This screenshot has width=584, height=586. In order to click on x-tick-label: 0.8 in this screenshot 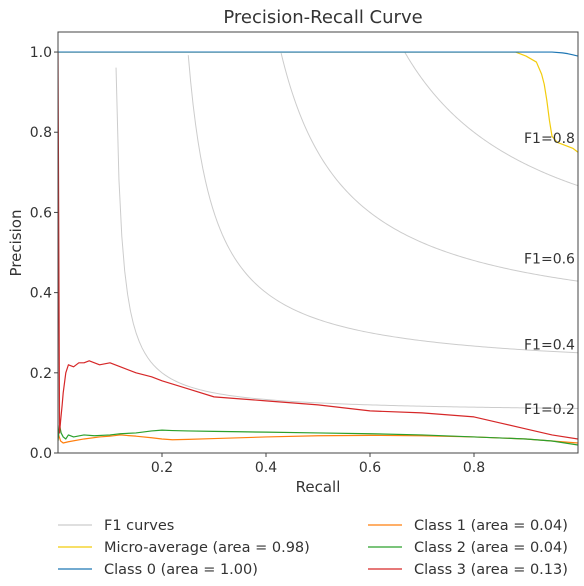, I will do `click(474, 468)`.